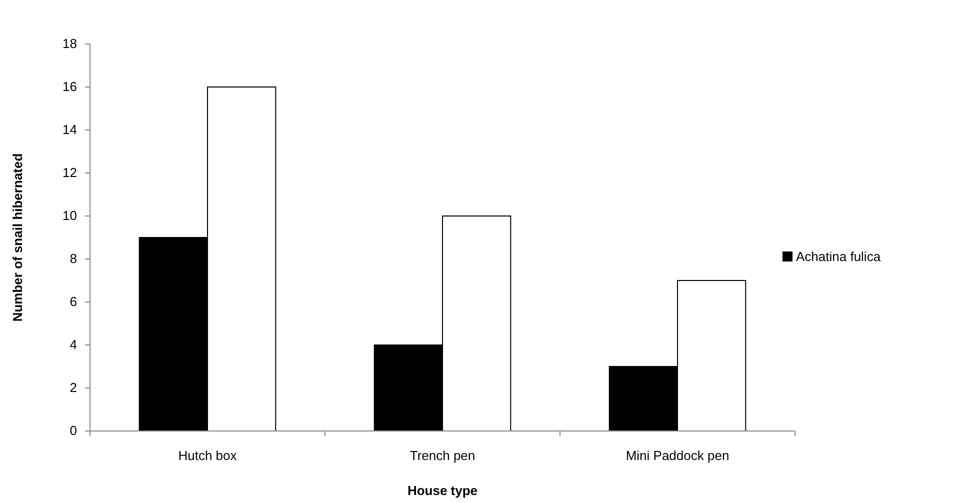 This screenshot has width=966, height=503. I want to click on legend-label: Achatina fulica, so click(839, 256).